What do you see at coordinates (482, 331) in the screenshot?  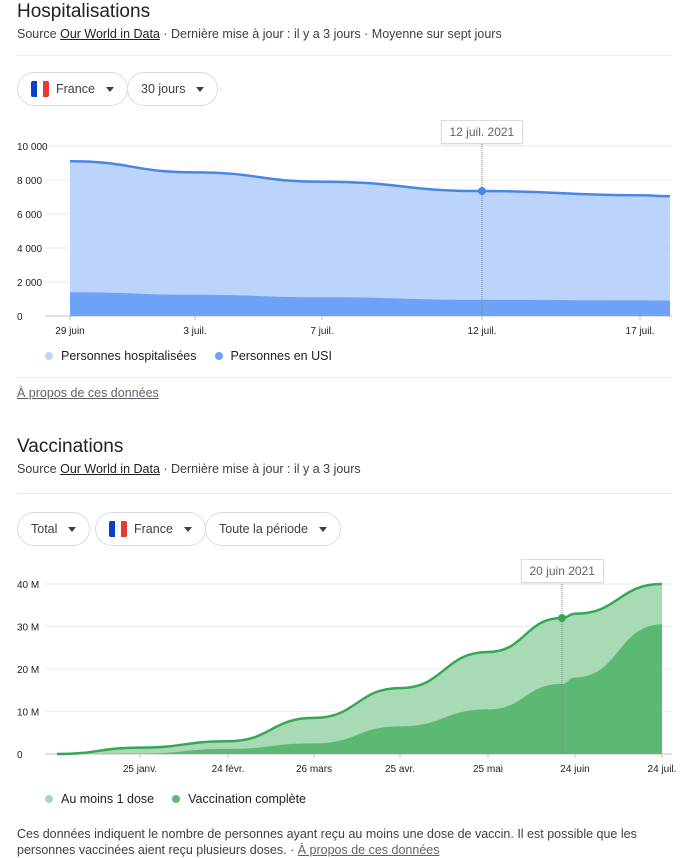 I see `x-tick-label: 12 juil.` at bounding box center [482, 331].